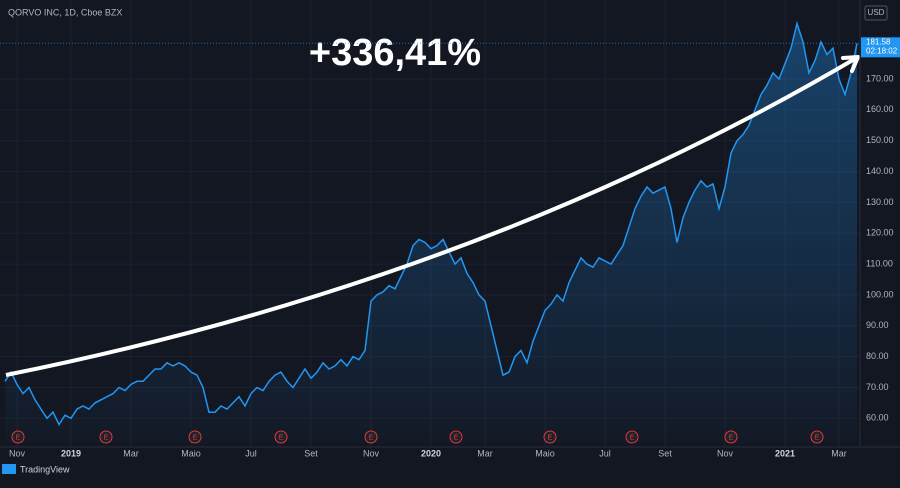 The height and width of the screenshot is (488, 900). I want to click on currency: USD, so click(876, 12).